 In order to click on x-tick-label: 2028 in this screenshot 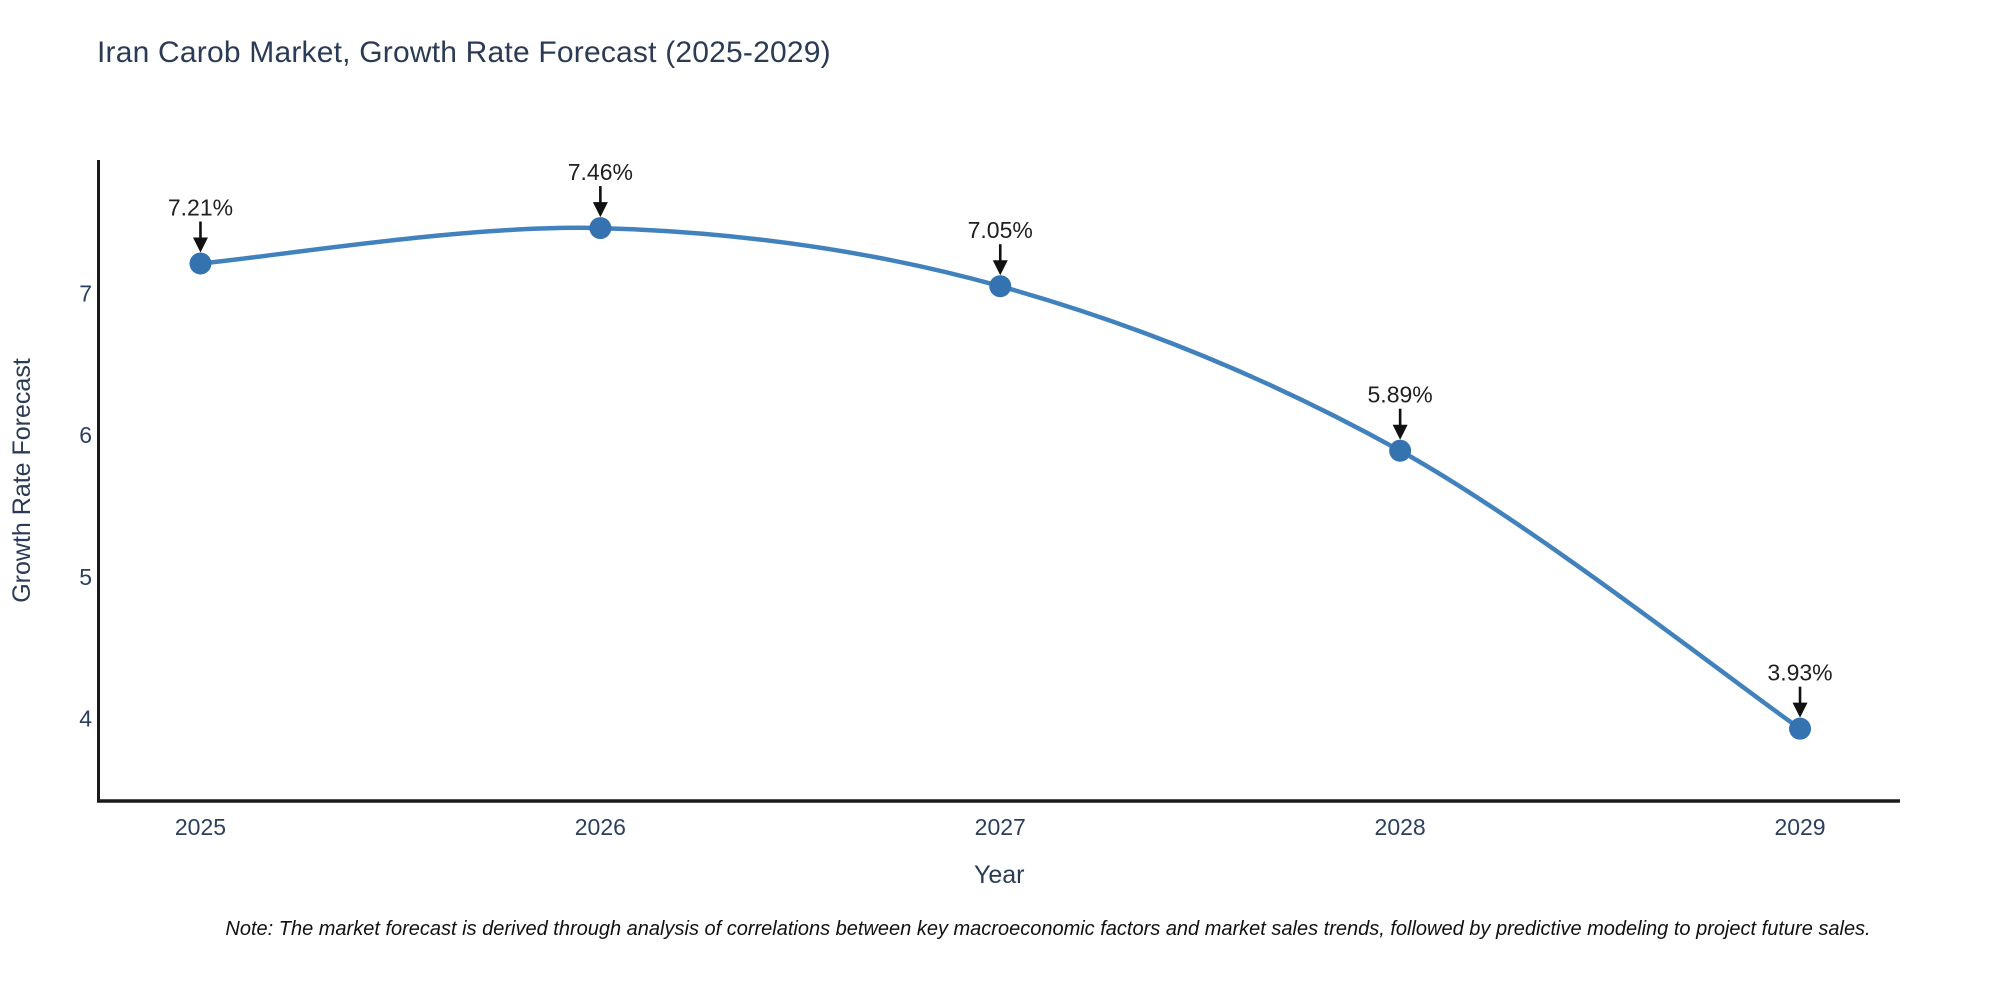, I will do `click(1400, 827)`.